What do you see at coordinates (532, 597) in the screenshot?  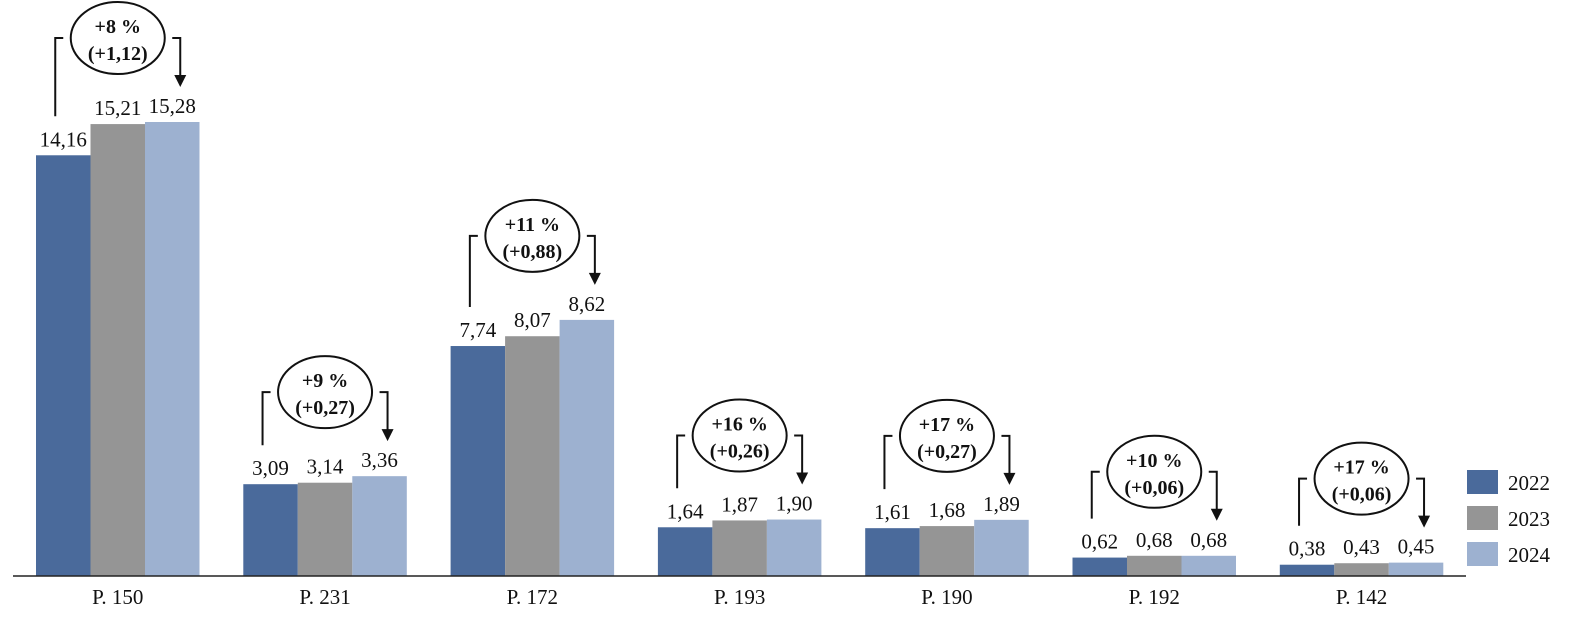 I see `x-tick-label: P. 172` at bounding box center [532, 597].